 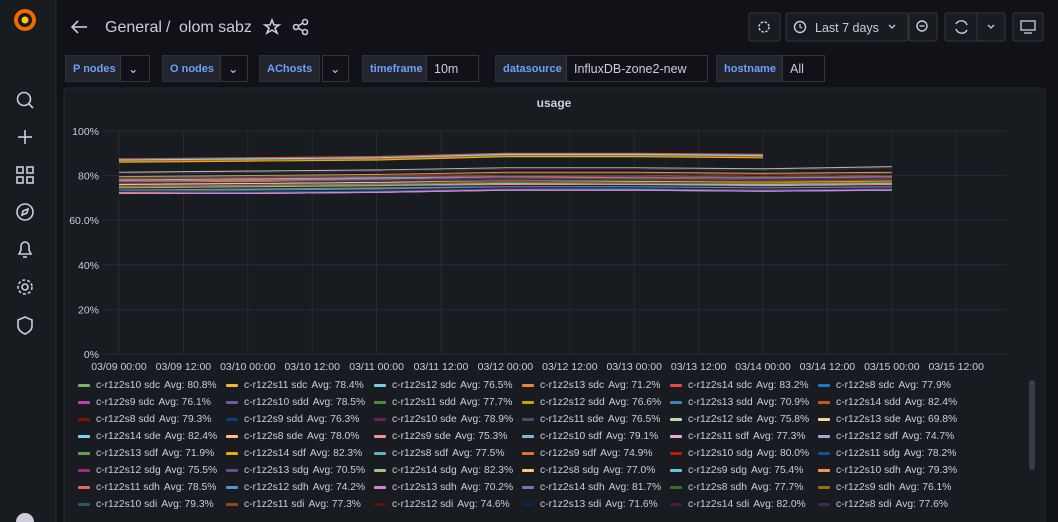 I want to click on legend-item: c-r1z2s10 sdg Avg: 80.0%, so click(x=744, y=453).